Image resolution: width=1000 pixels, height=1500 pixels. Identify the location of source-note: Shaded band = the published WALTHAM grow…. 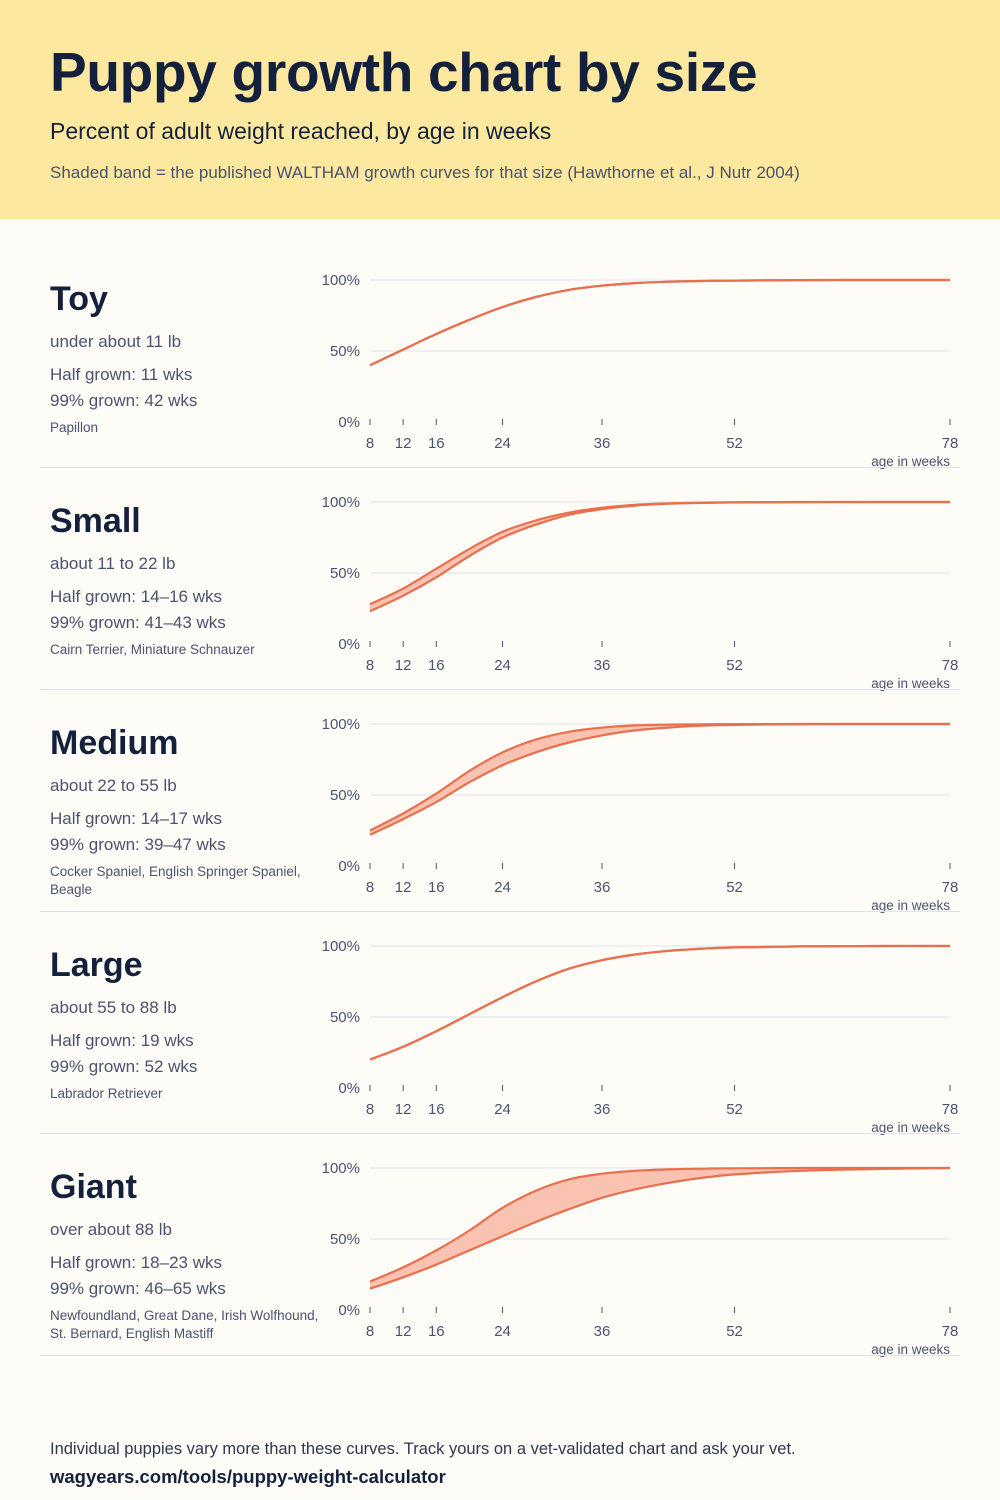
(425, 172).